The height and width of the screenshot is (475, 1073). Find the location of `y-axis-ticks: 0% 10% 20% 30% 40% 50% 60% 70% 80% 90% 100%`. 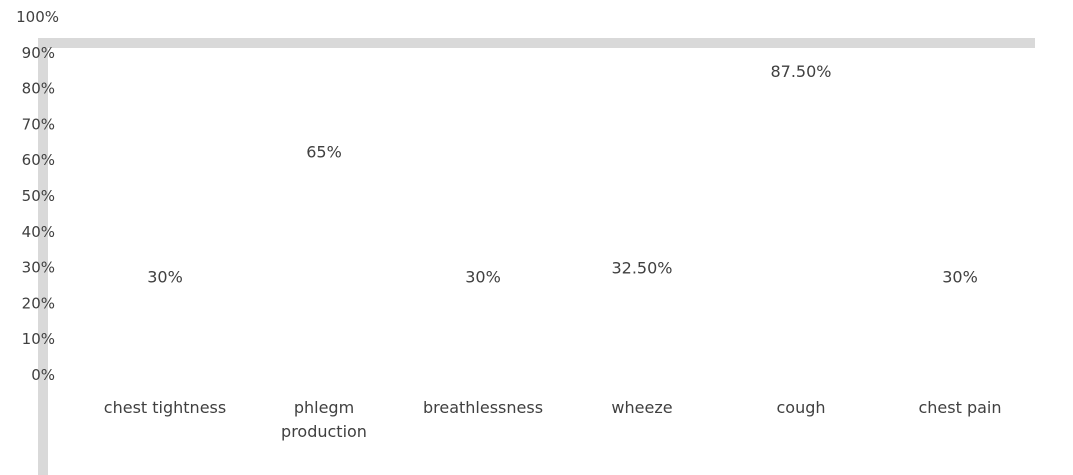

y-axis-ticks: 0% 10% 20% 30% 40% 50% 60% 70% 80% 90% 100% is located at coordinates (37, 196).